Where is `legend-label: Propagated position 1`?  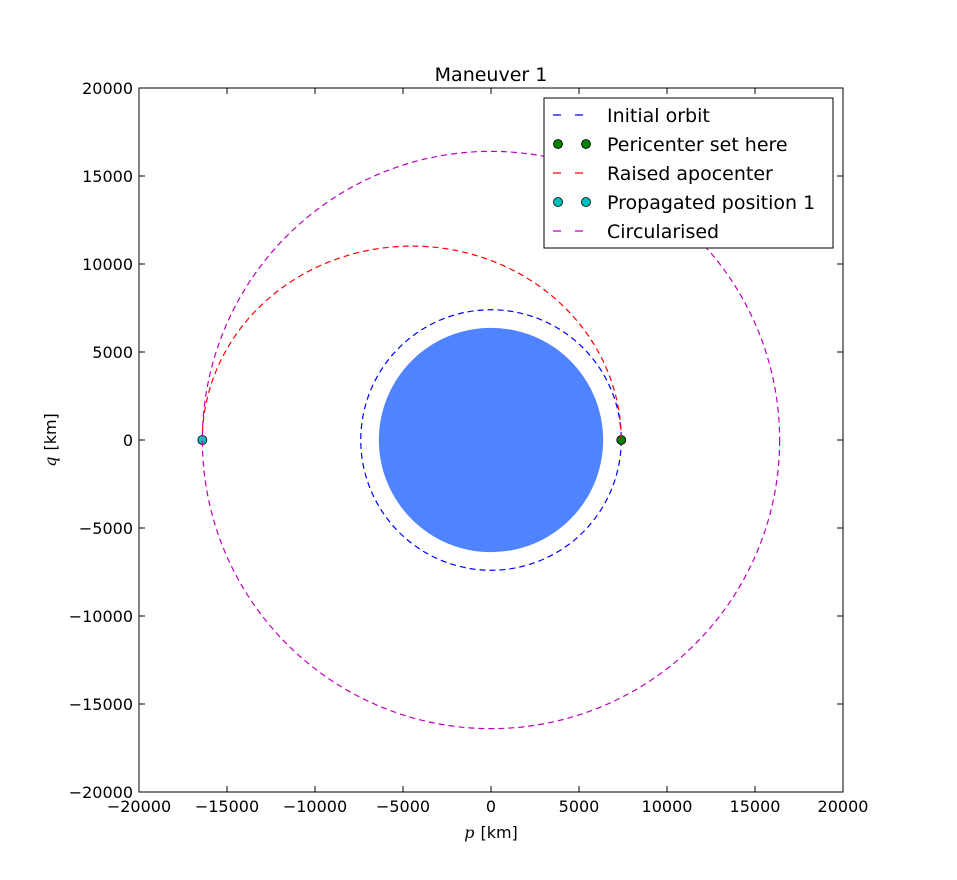
legend-label: Propagated position 1 is located at coordinates (711, 203).